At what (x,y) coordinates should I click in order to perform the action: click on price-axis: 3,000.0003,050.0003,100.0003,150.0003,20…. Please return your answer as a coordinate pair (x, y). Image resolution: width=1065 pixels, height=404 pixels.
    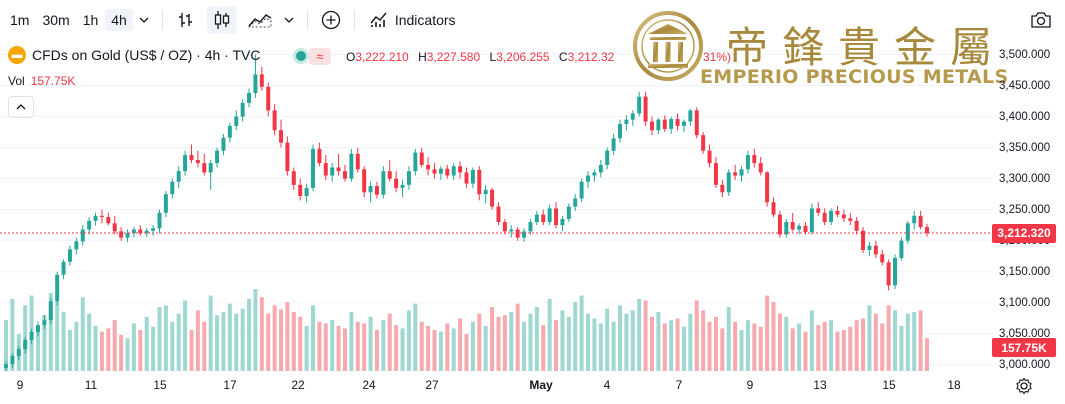
    Looking at the image, I should click on (1029, 203).